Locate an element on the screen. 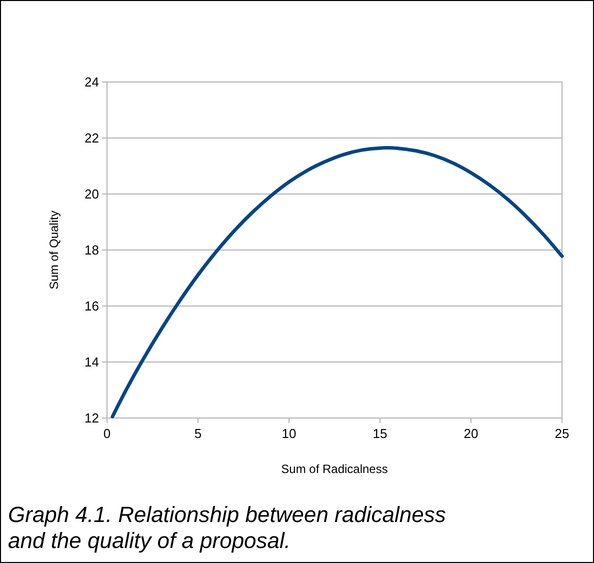  y-tick-label: 12 is located at coordinates (91, 418).